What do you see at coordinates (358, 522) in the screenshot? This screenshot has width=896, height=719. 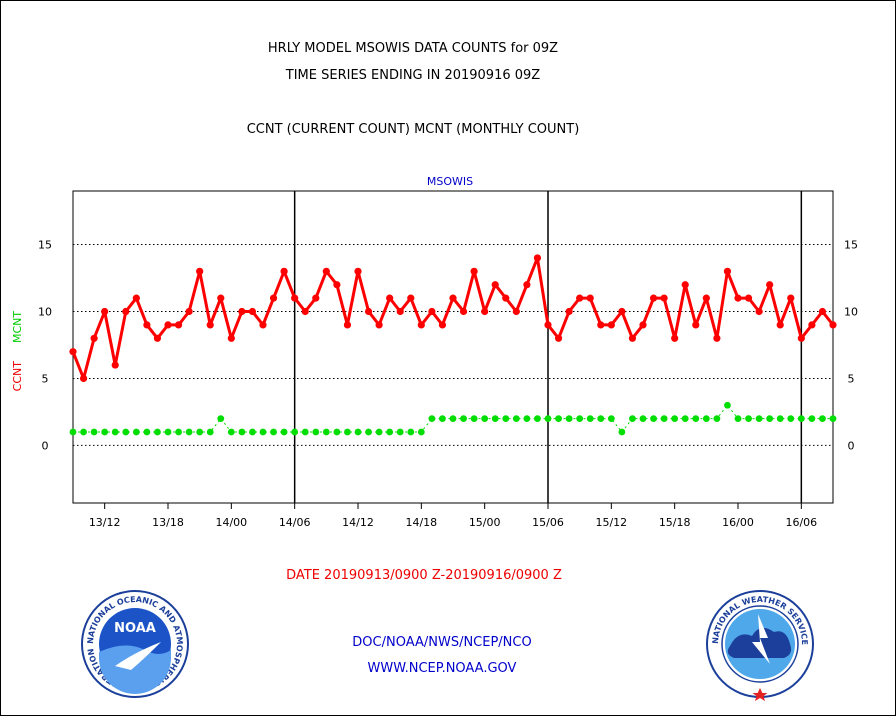 I see `xtick-label: 14/12` at bounding box center [358, 522].